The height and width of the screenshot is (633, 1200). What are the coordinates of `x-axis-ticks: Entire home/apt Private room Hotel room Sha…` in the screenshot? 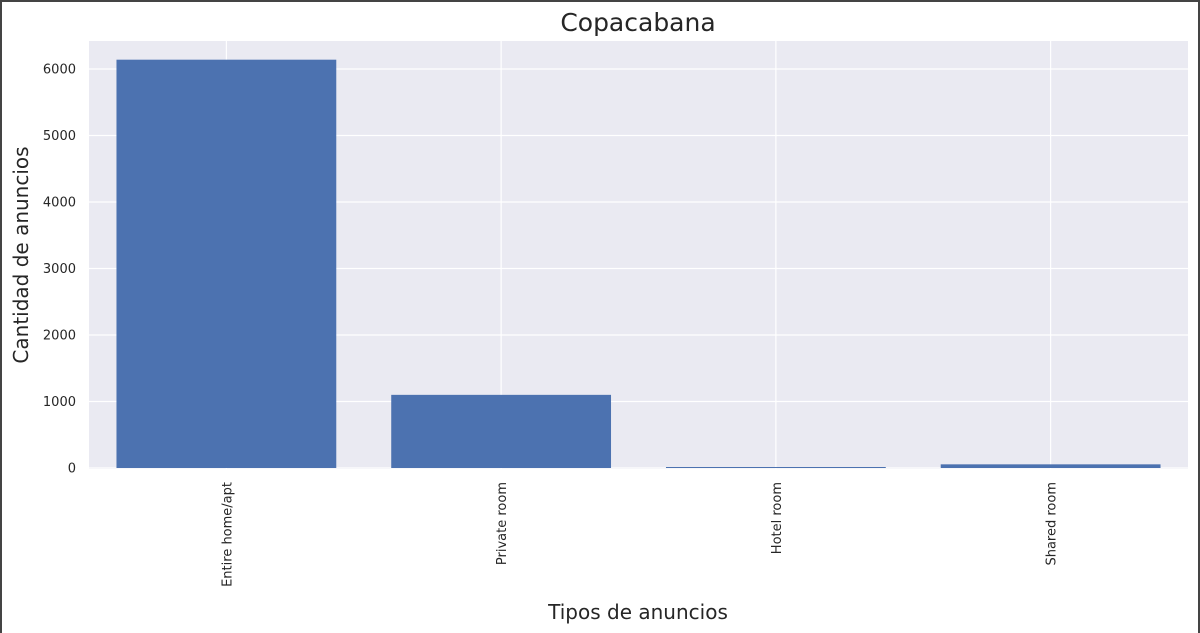 It's located at (639, 534).